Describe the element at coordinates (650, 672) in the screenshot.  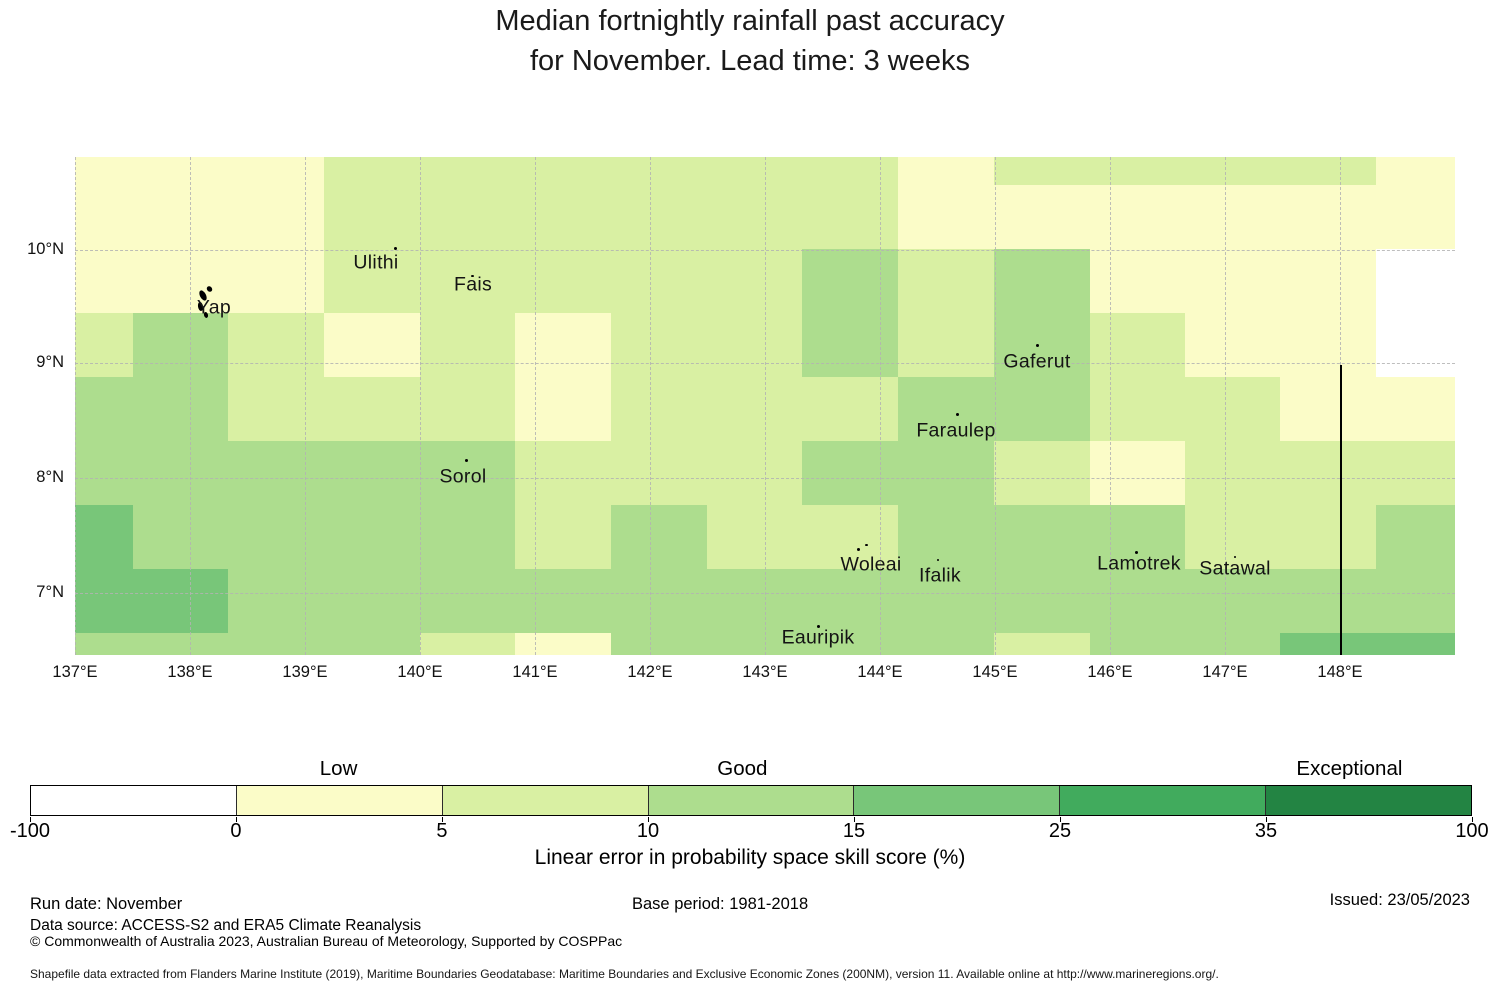
I see `x-tick-label: 142°E` at that location.